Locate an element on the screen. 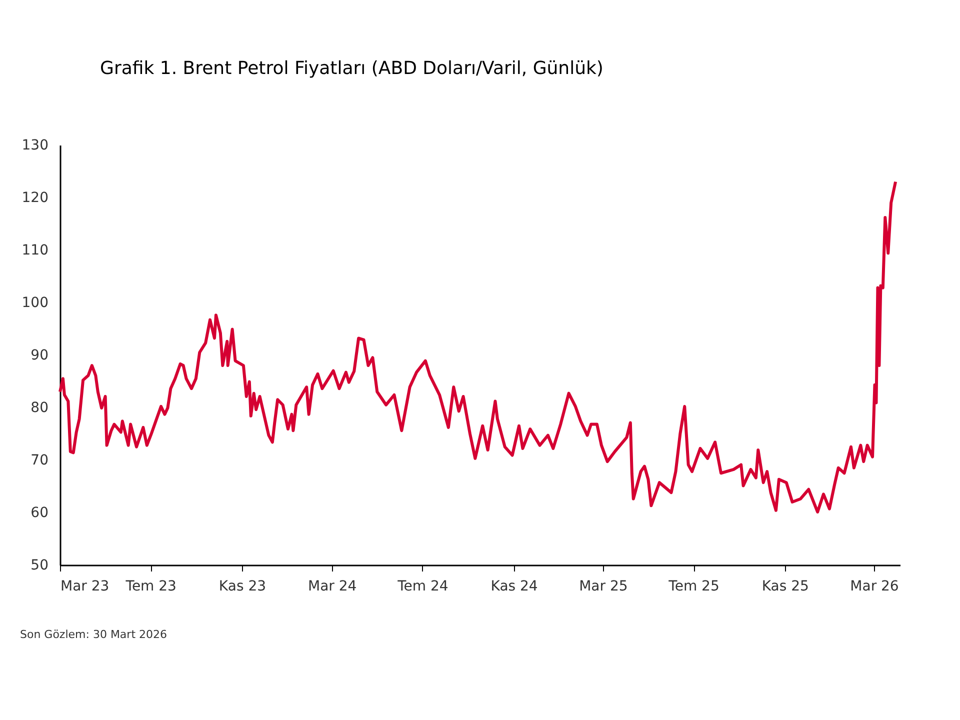  y-tick-label: 70 is located at coordinates (39, 460).